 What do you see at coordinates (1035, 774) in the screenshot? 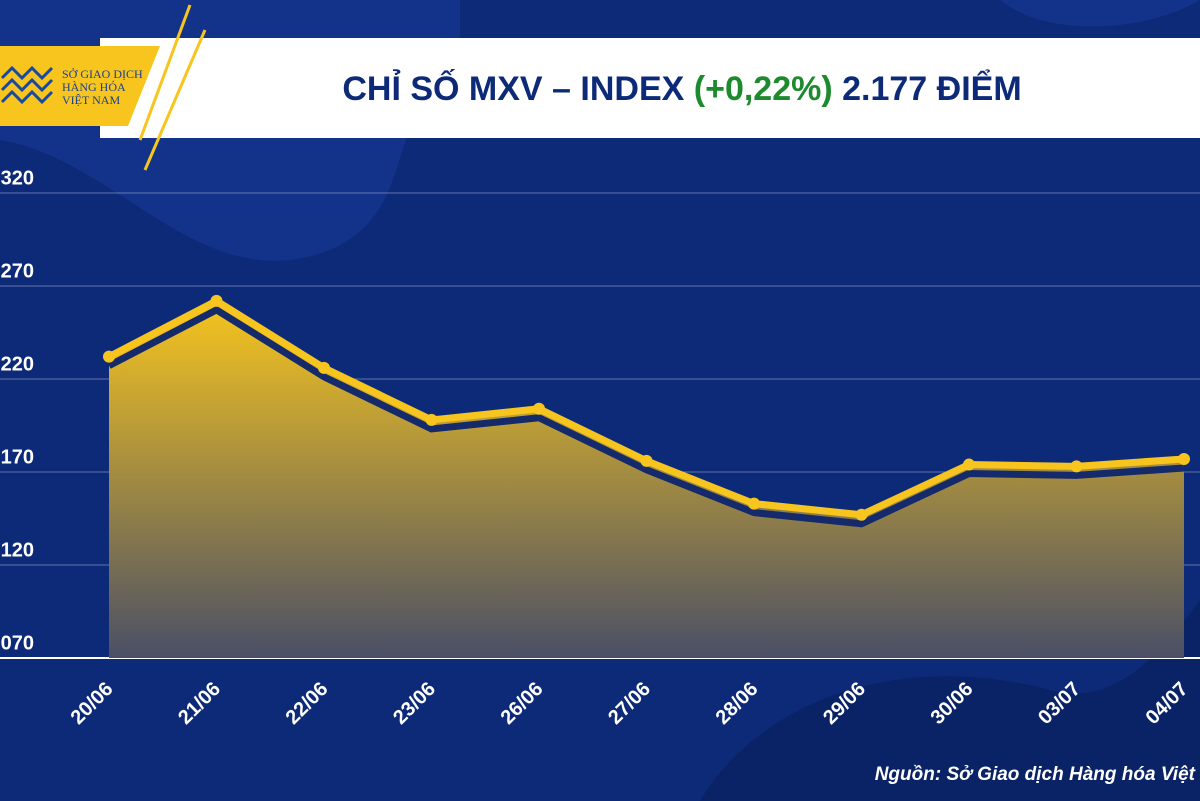
I see `source: Nguồn: Sở Giao dịch Hàng hóa Việt` at bounding box center [1035, 774].